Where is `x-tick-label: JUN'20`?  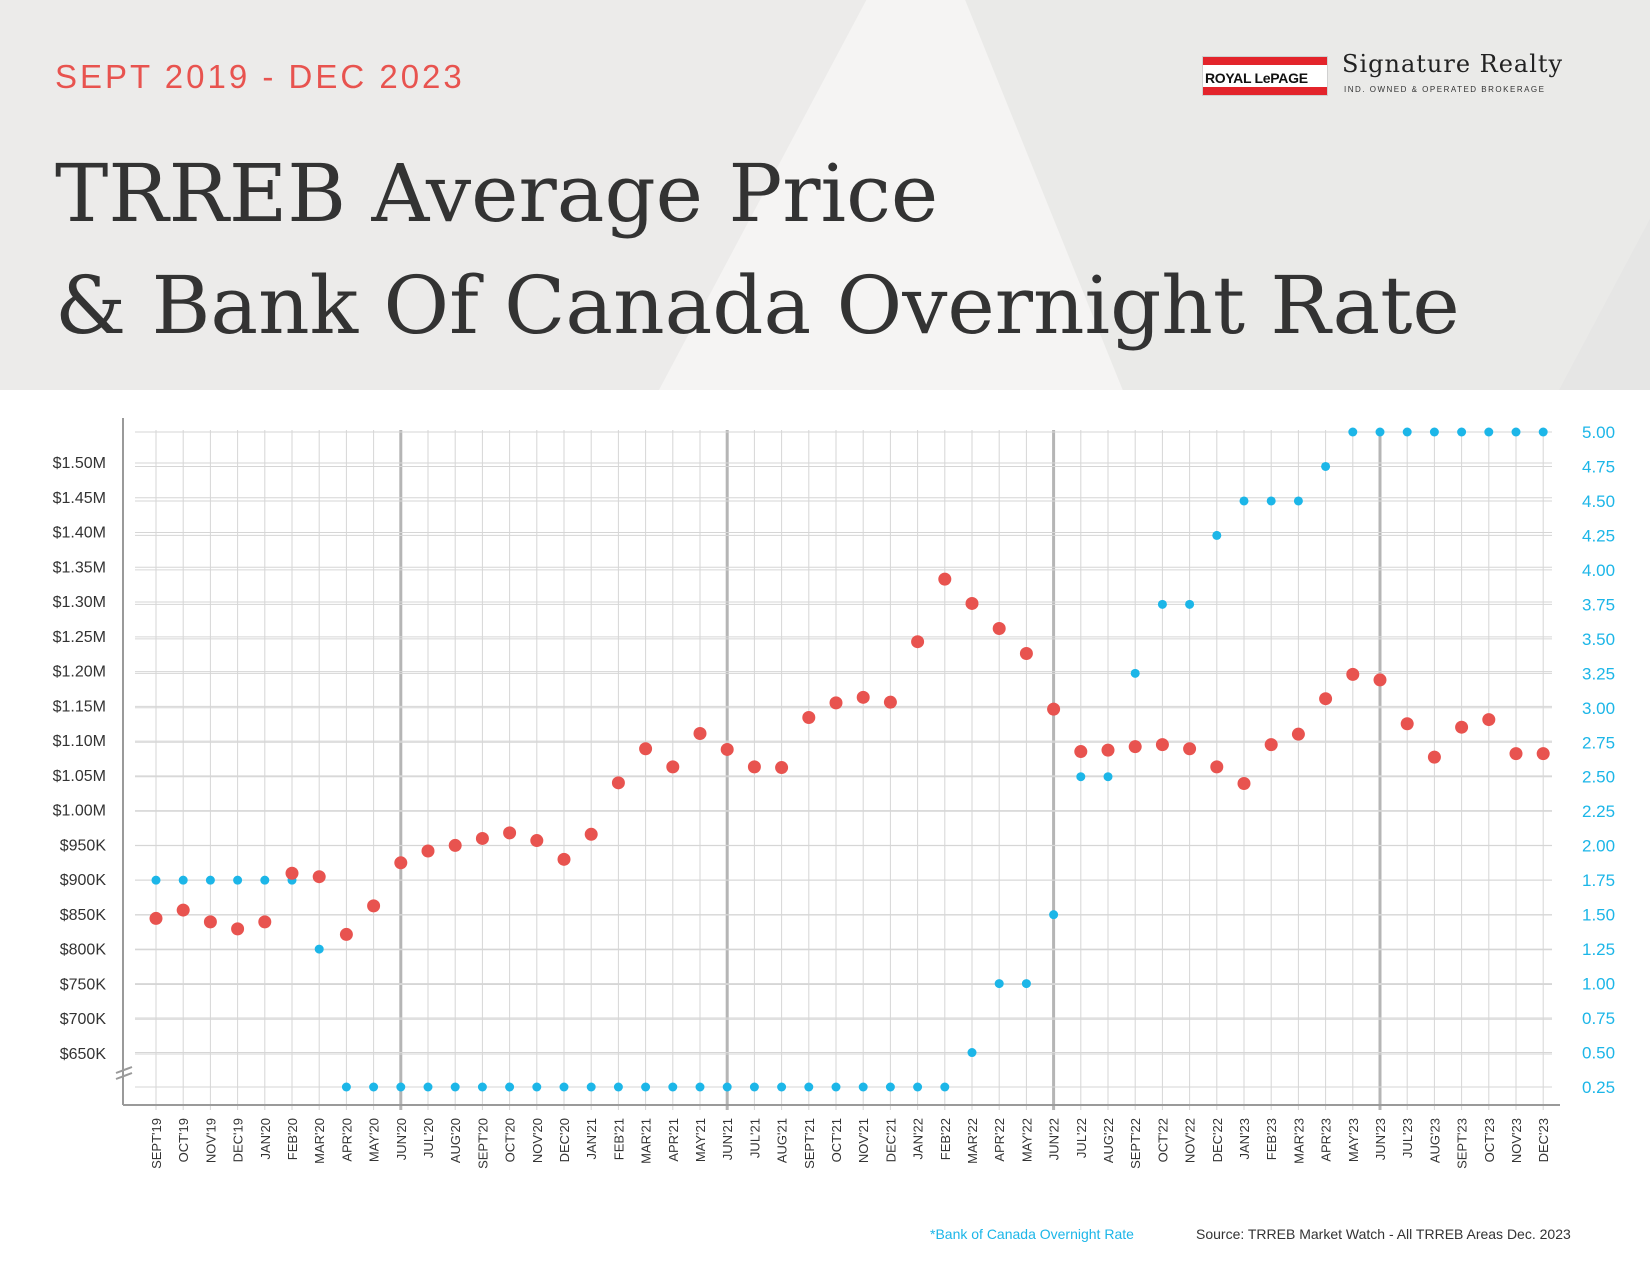
x-tick-label: JUN'20 is located at coordinates (401, 1139).